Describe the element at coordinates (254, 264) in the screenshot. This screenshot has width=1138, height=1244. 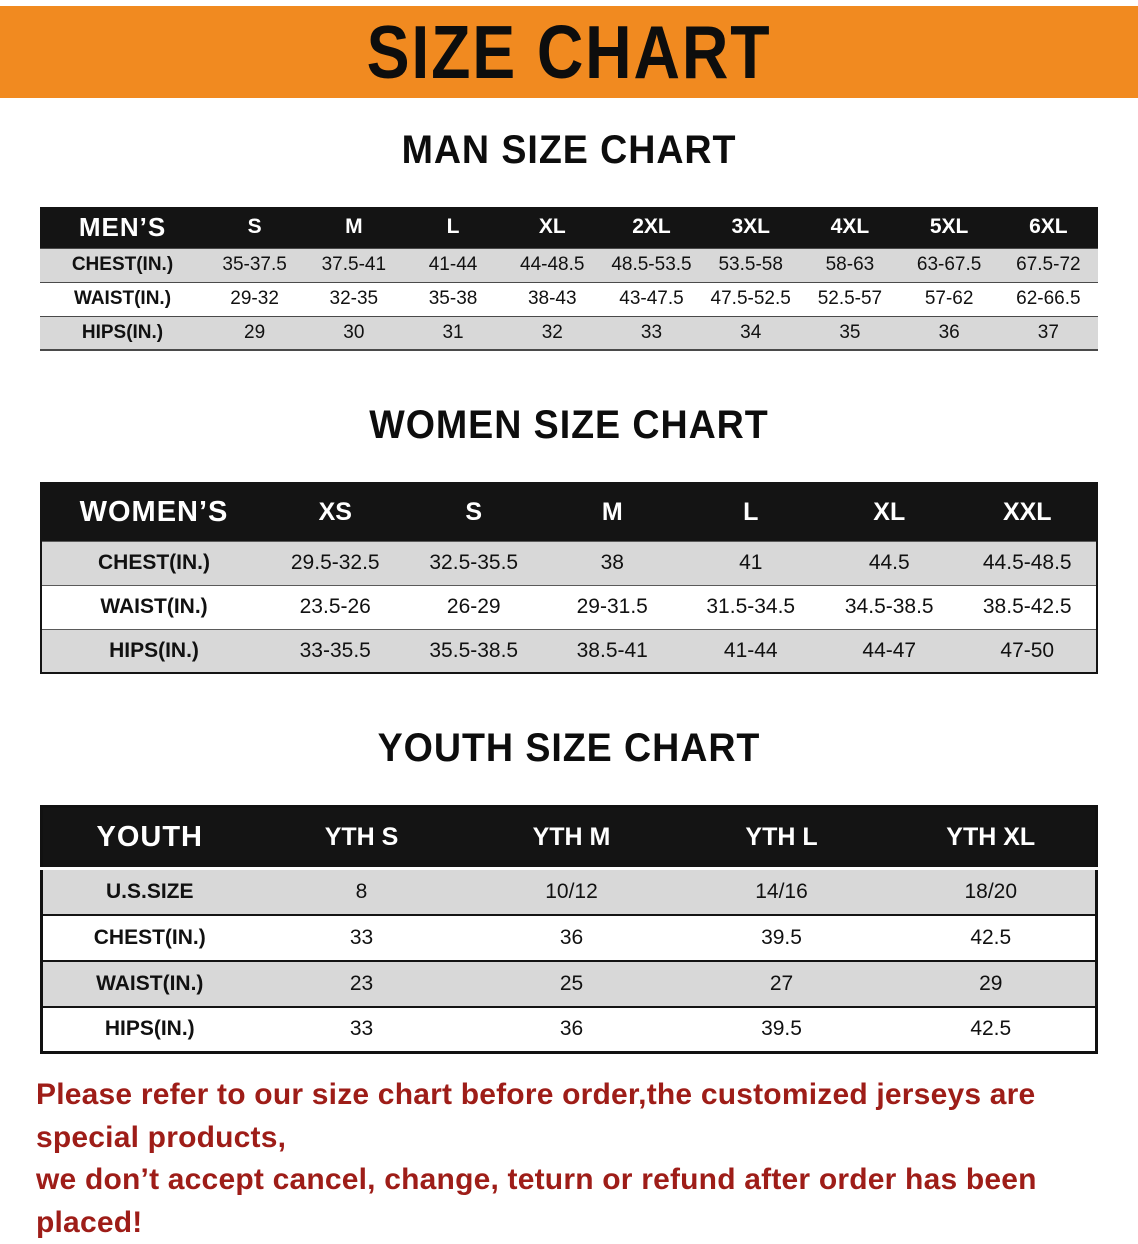
I see `size-value-cell: 35-37.5` at that location.